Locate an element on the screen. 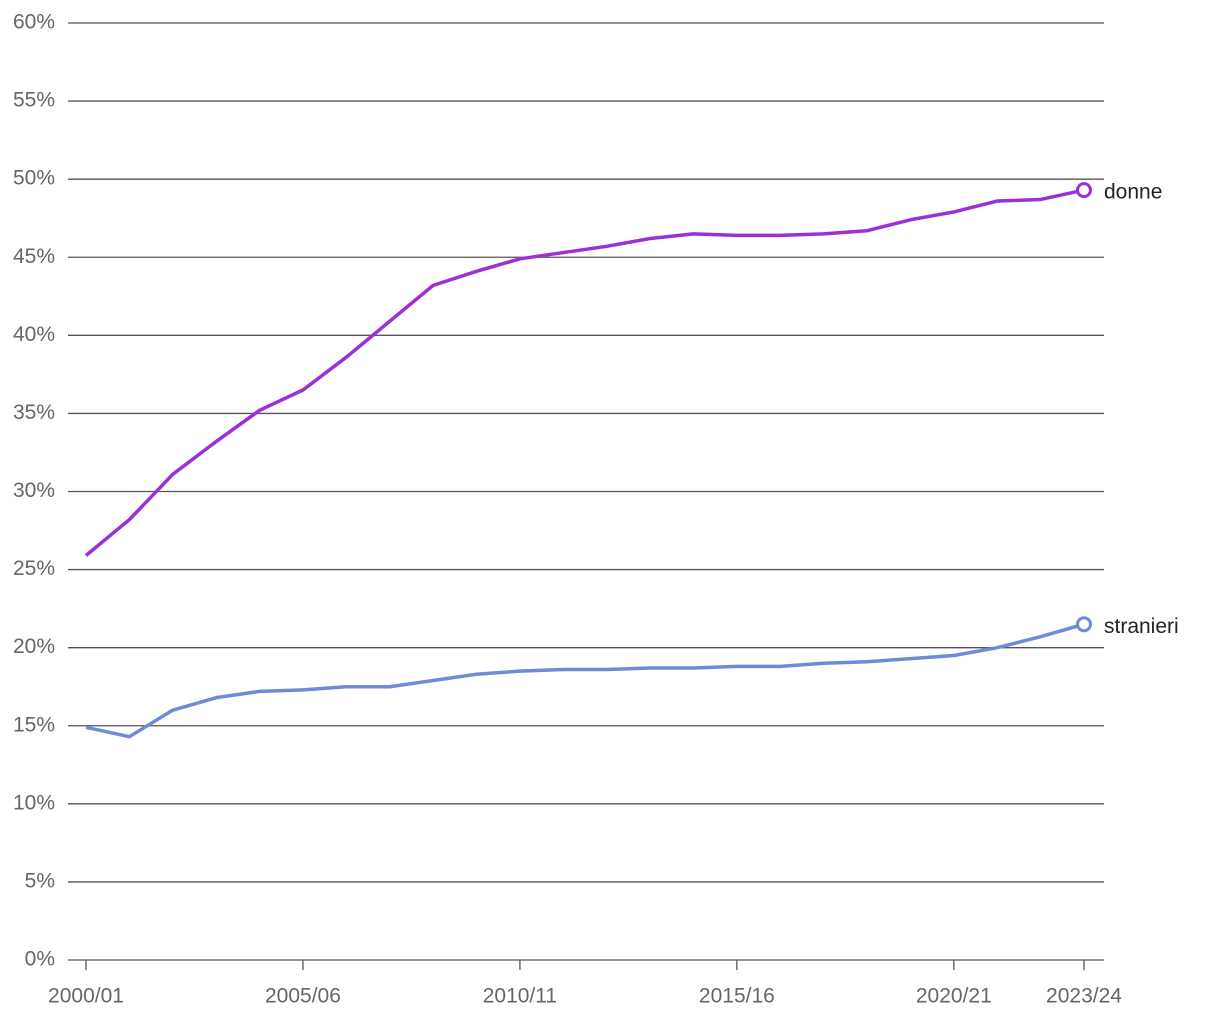 The width and height of the screenshot is (1220, 1020). y-tick-label: 35% is located at coordinates (34, 412).